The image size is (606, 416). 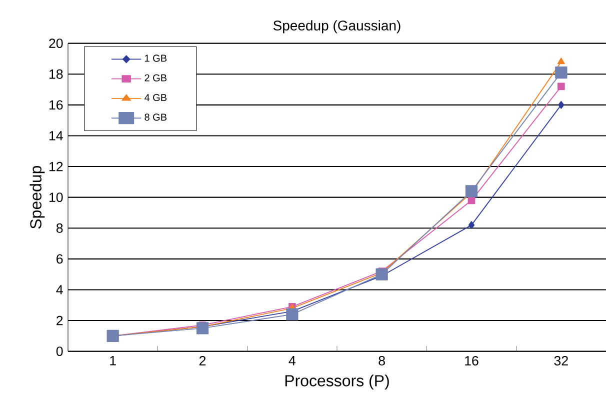 I want to click on legend-label: 4 GB, so click(x=155, y=98).